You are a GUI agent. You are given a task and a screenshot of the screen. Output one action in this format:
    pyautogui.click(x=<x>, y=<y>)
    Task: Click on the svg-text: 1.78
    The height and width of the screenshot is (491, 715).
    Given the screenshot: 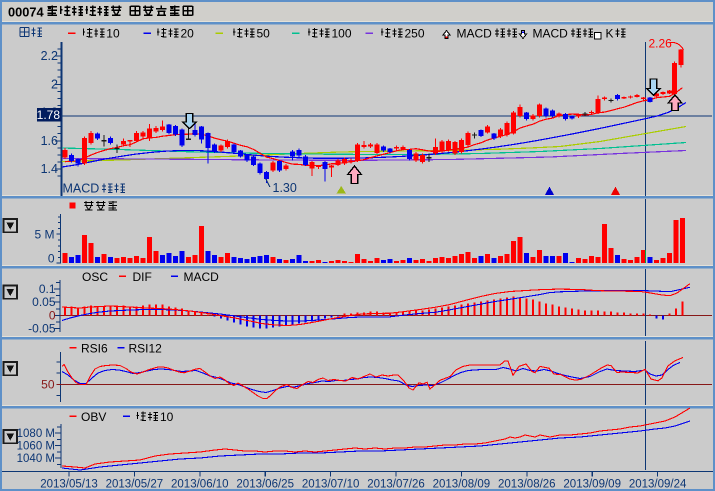 What is the action you would take?
    pyautogui.click(x=49, y=115)
    